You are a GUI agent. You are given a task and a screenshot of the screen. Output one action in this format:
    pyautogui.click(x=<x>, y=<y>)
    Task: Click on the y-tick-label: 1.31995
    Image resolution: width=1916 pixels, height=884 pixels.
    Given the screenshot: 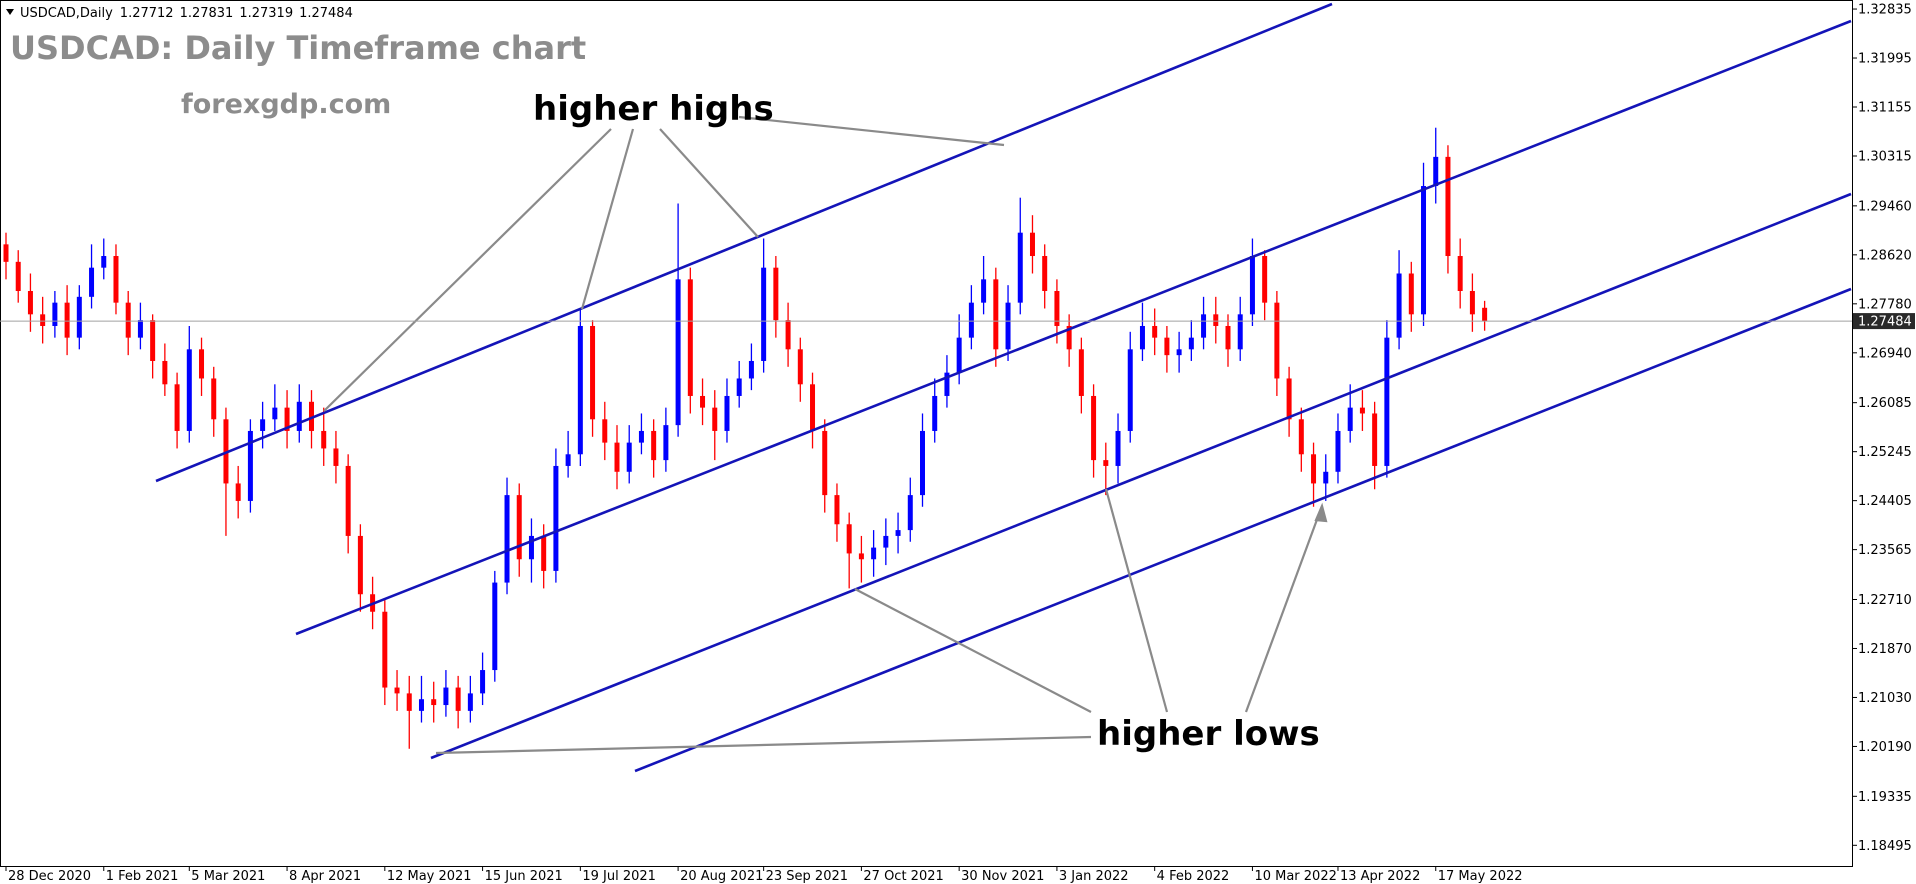 What is the action you would take?
    pyautogui.click(x=1885, y=59)
    